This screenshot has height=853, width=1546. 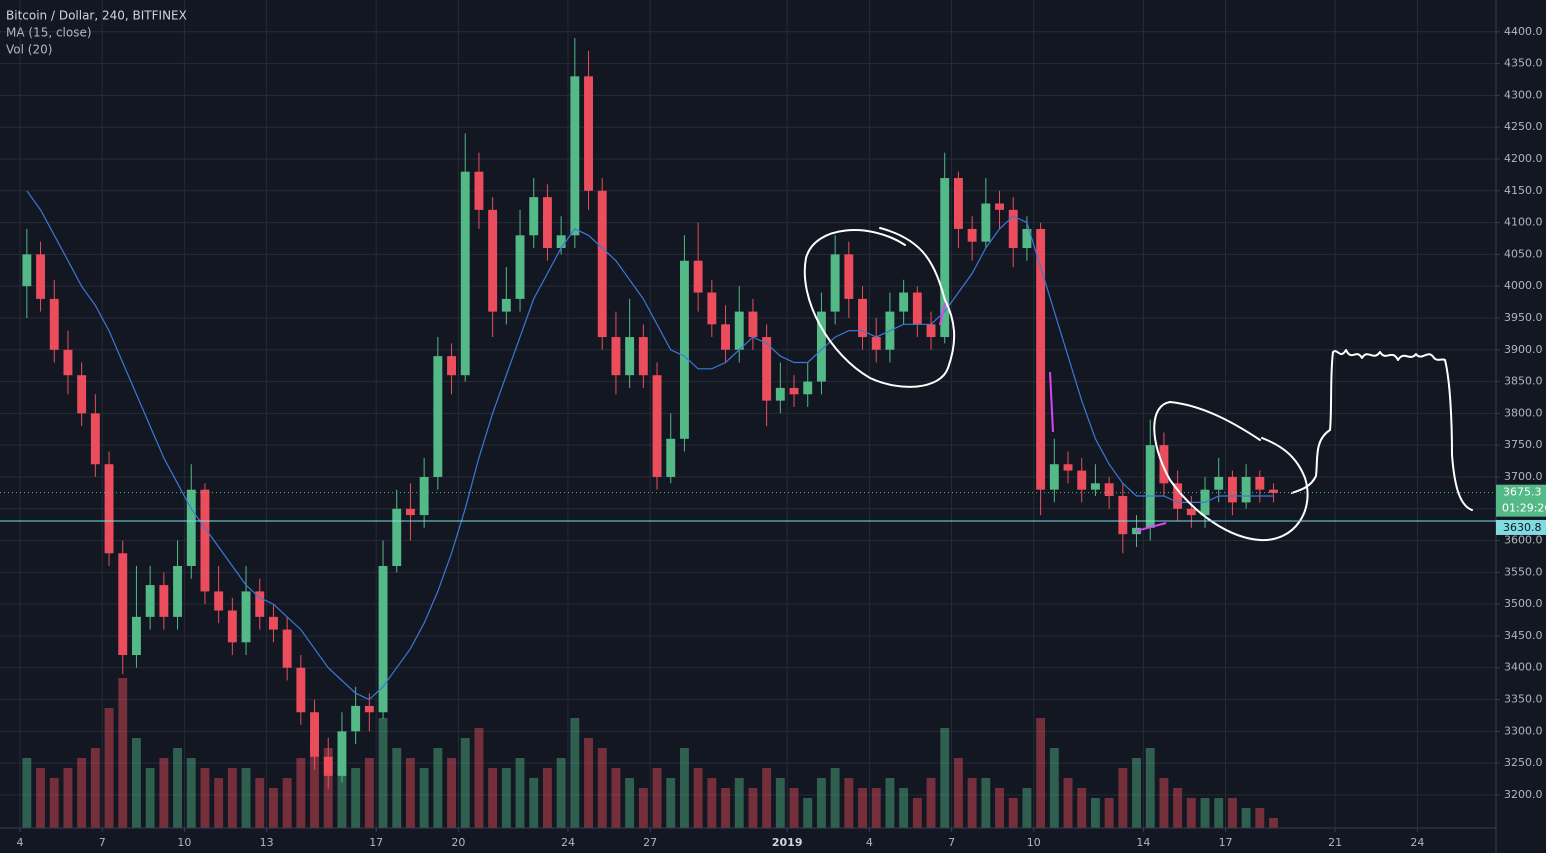 What do you see at coordinates (1523, 412) in the screenshot?
I see `y-tick-label: 3800.0` at bounding box center [1523, 412].